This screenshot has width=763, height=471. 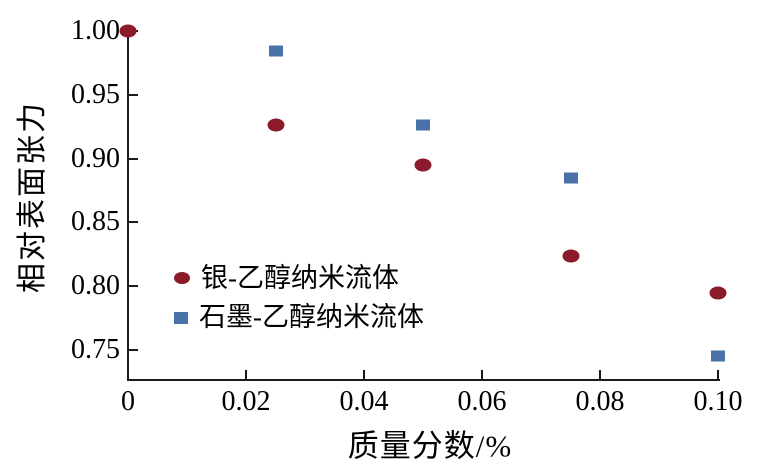 I want to click on y-tick-label: 0.90, so click(x=95, y=158).